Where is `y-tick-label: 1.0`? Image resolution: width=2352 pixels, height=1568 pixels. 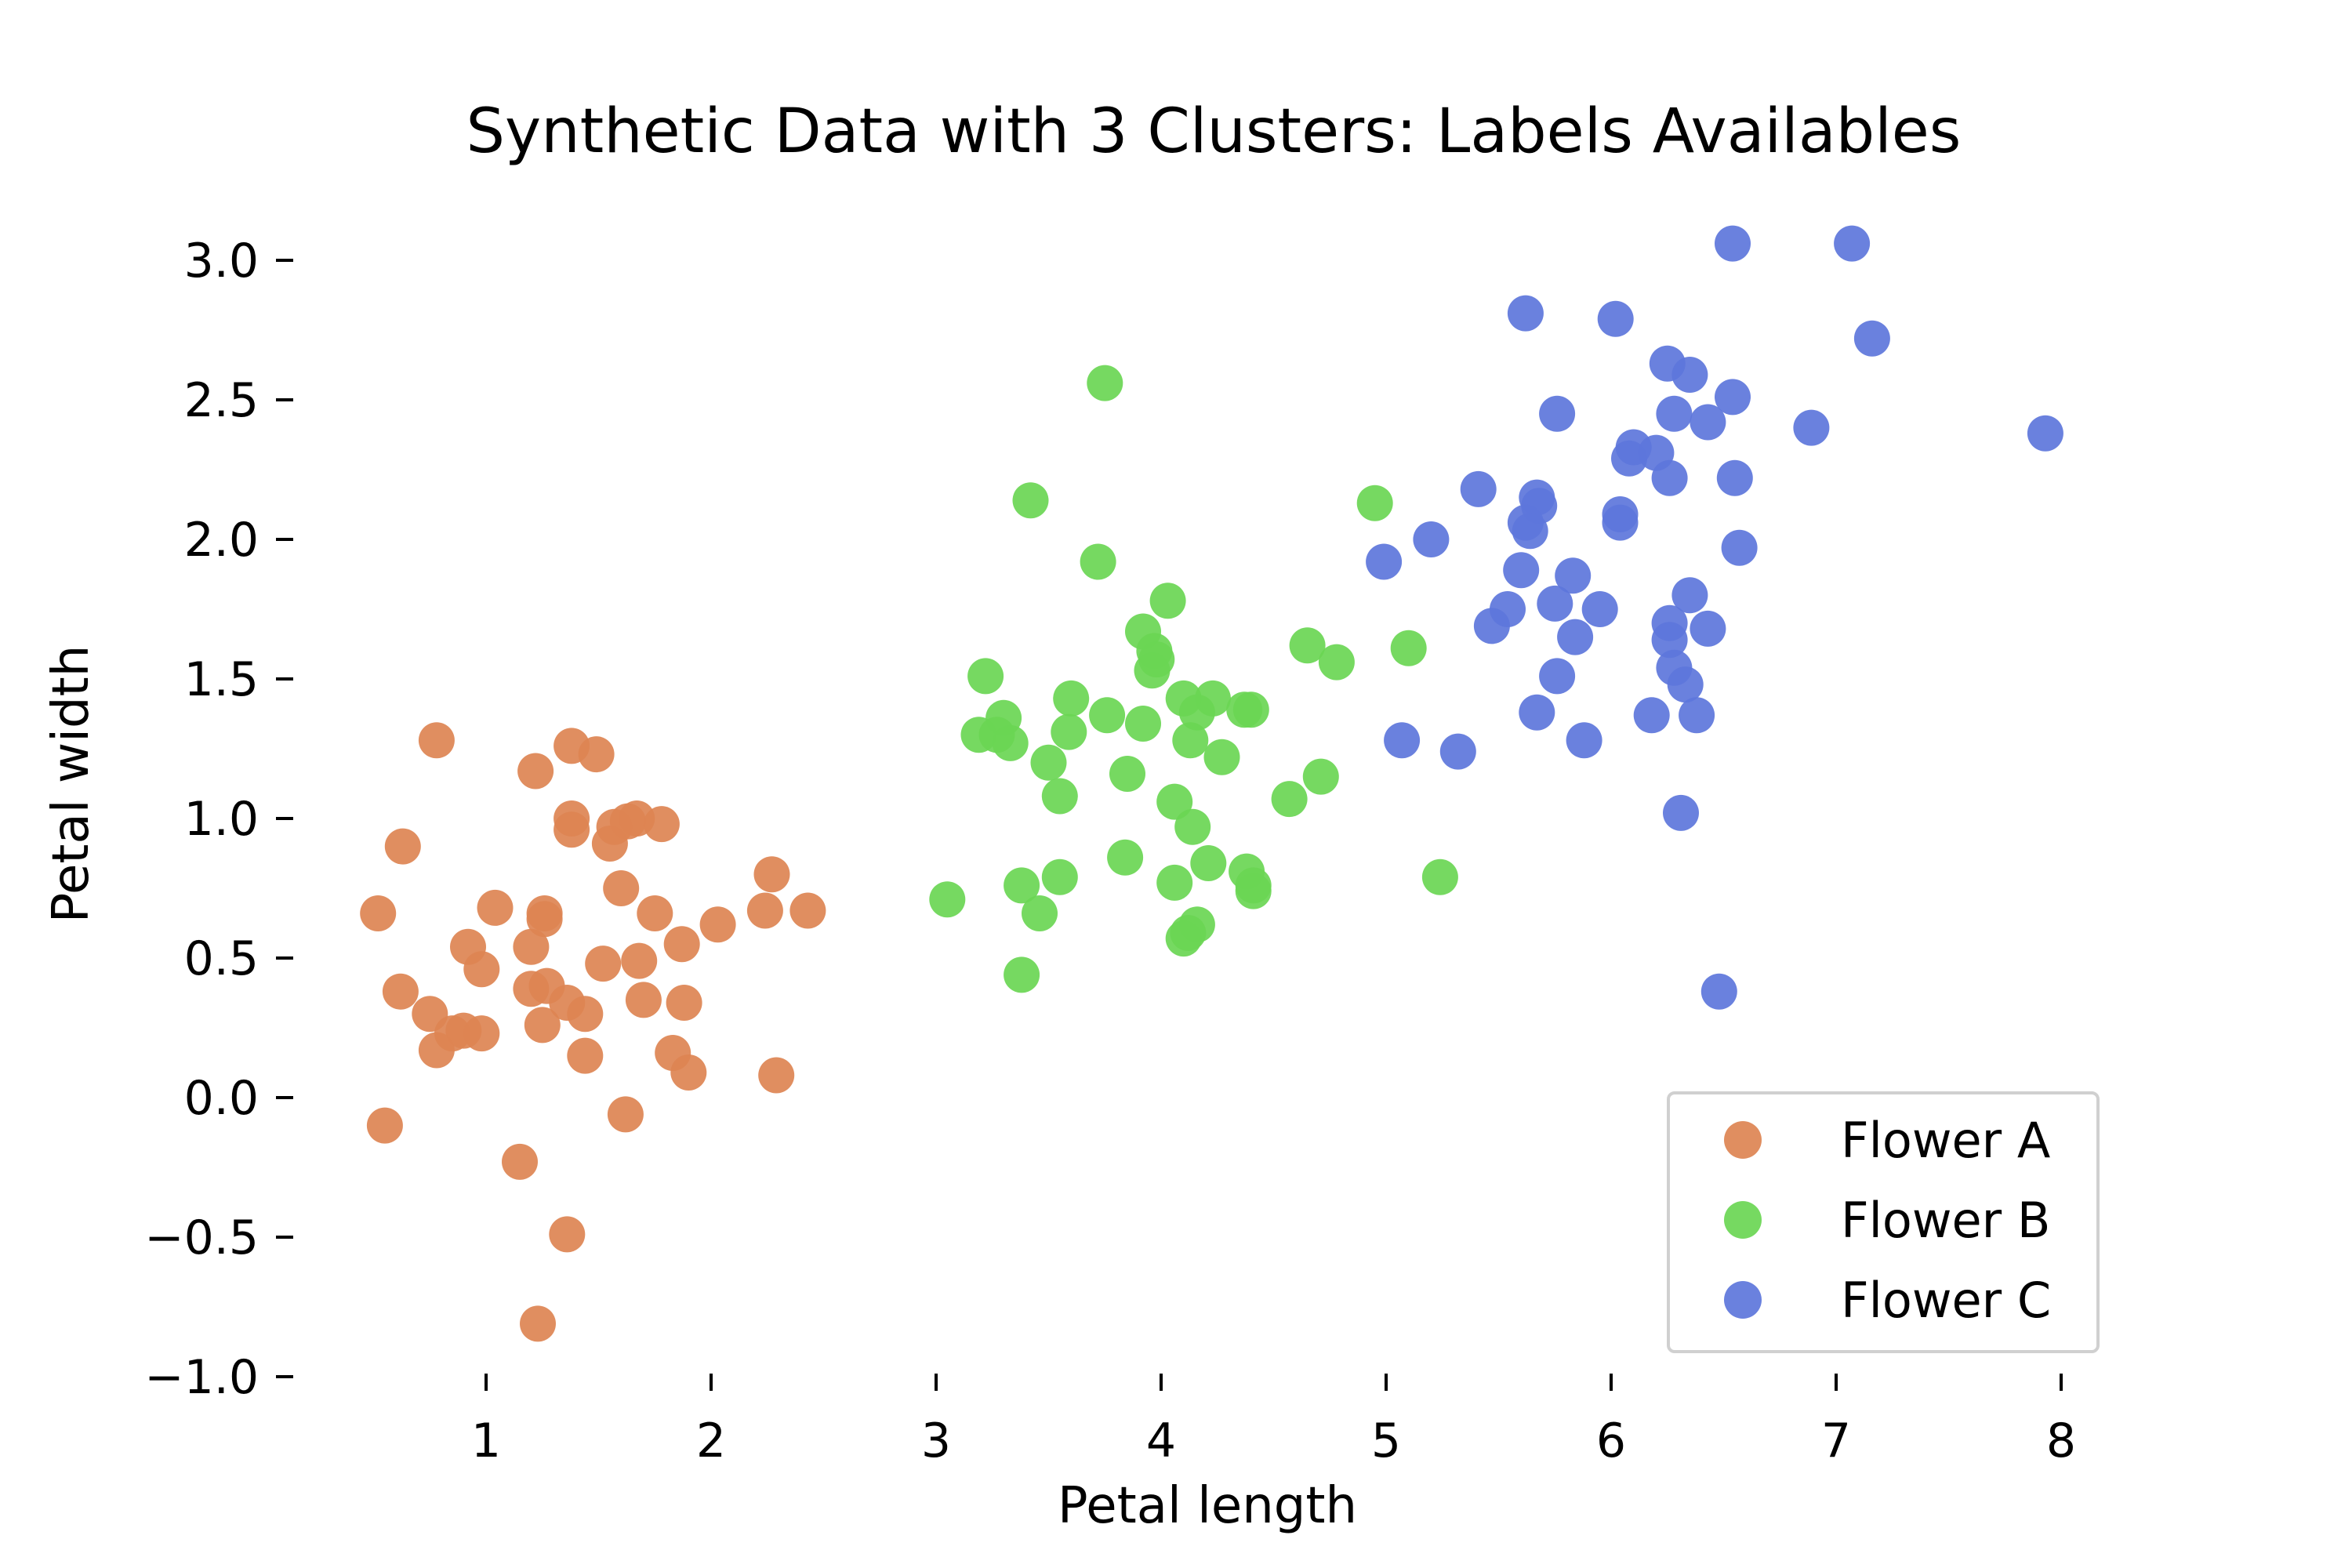
y-tick-label: 1.0 is located at coordinates (221, 819).